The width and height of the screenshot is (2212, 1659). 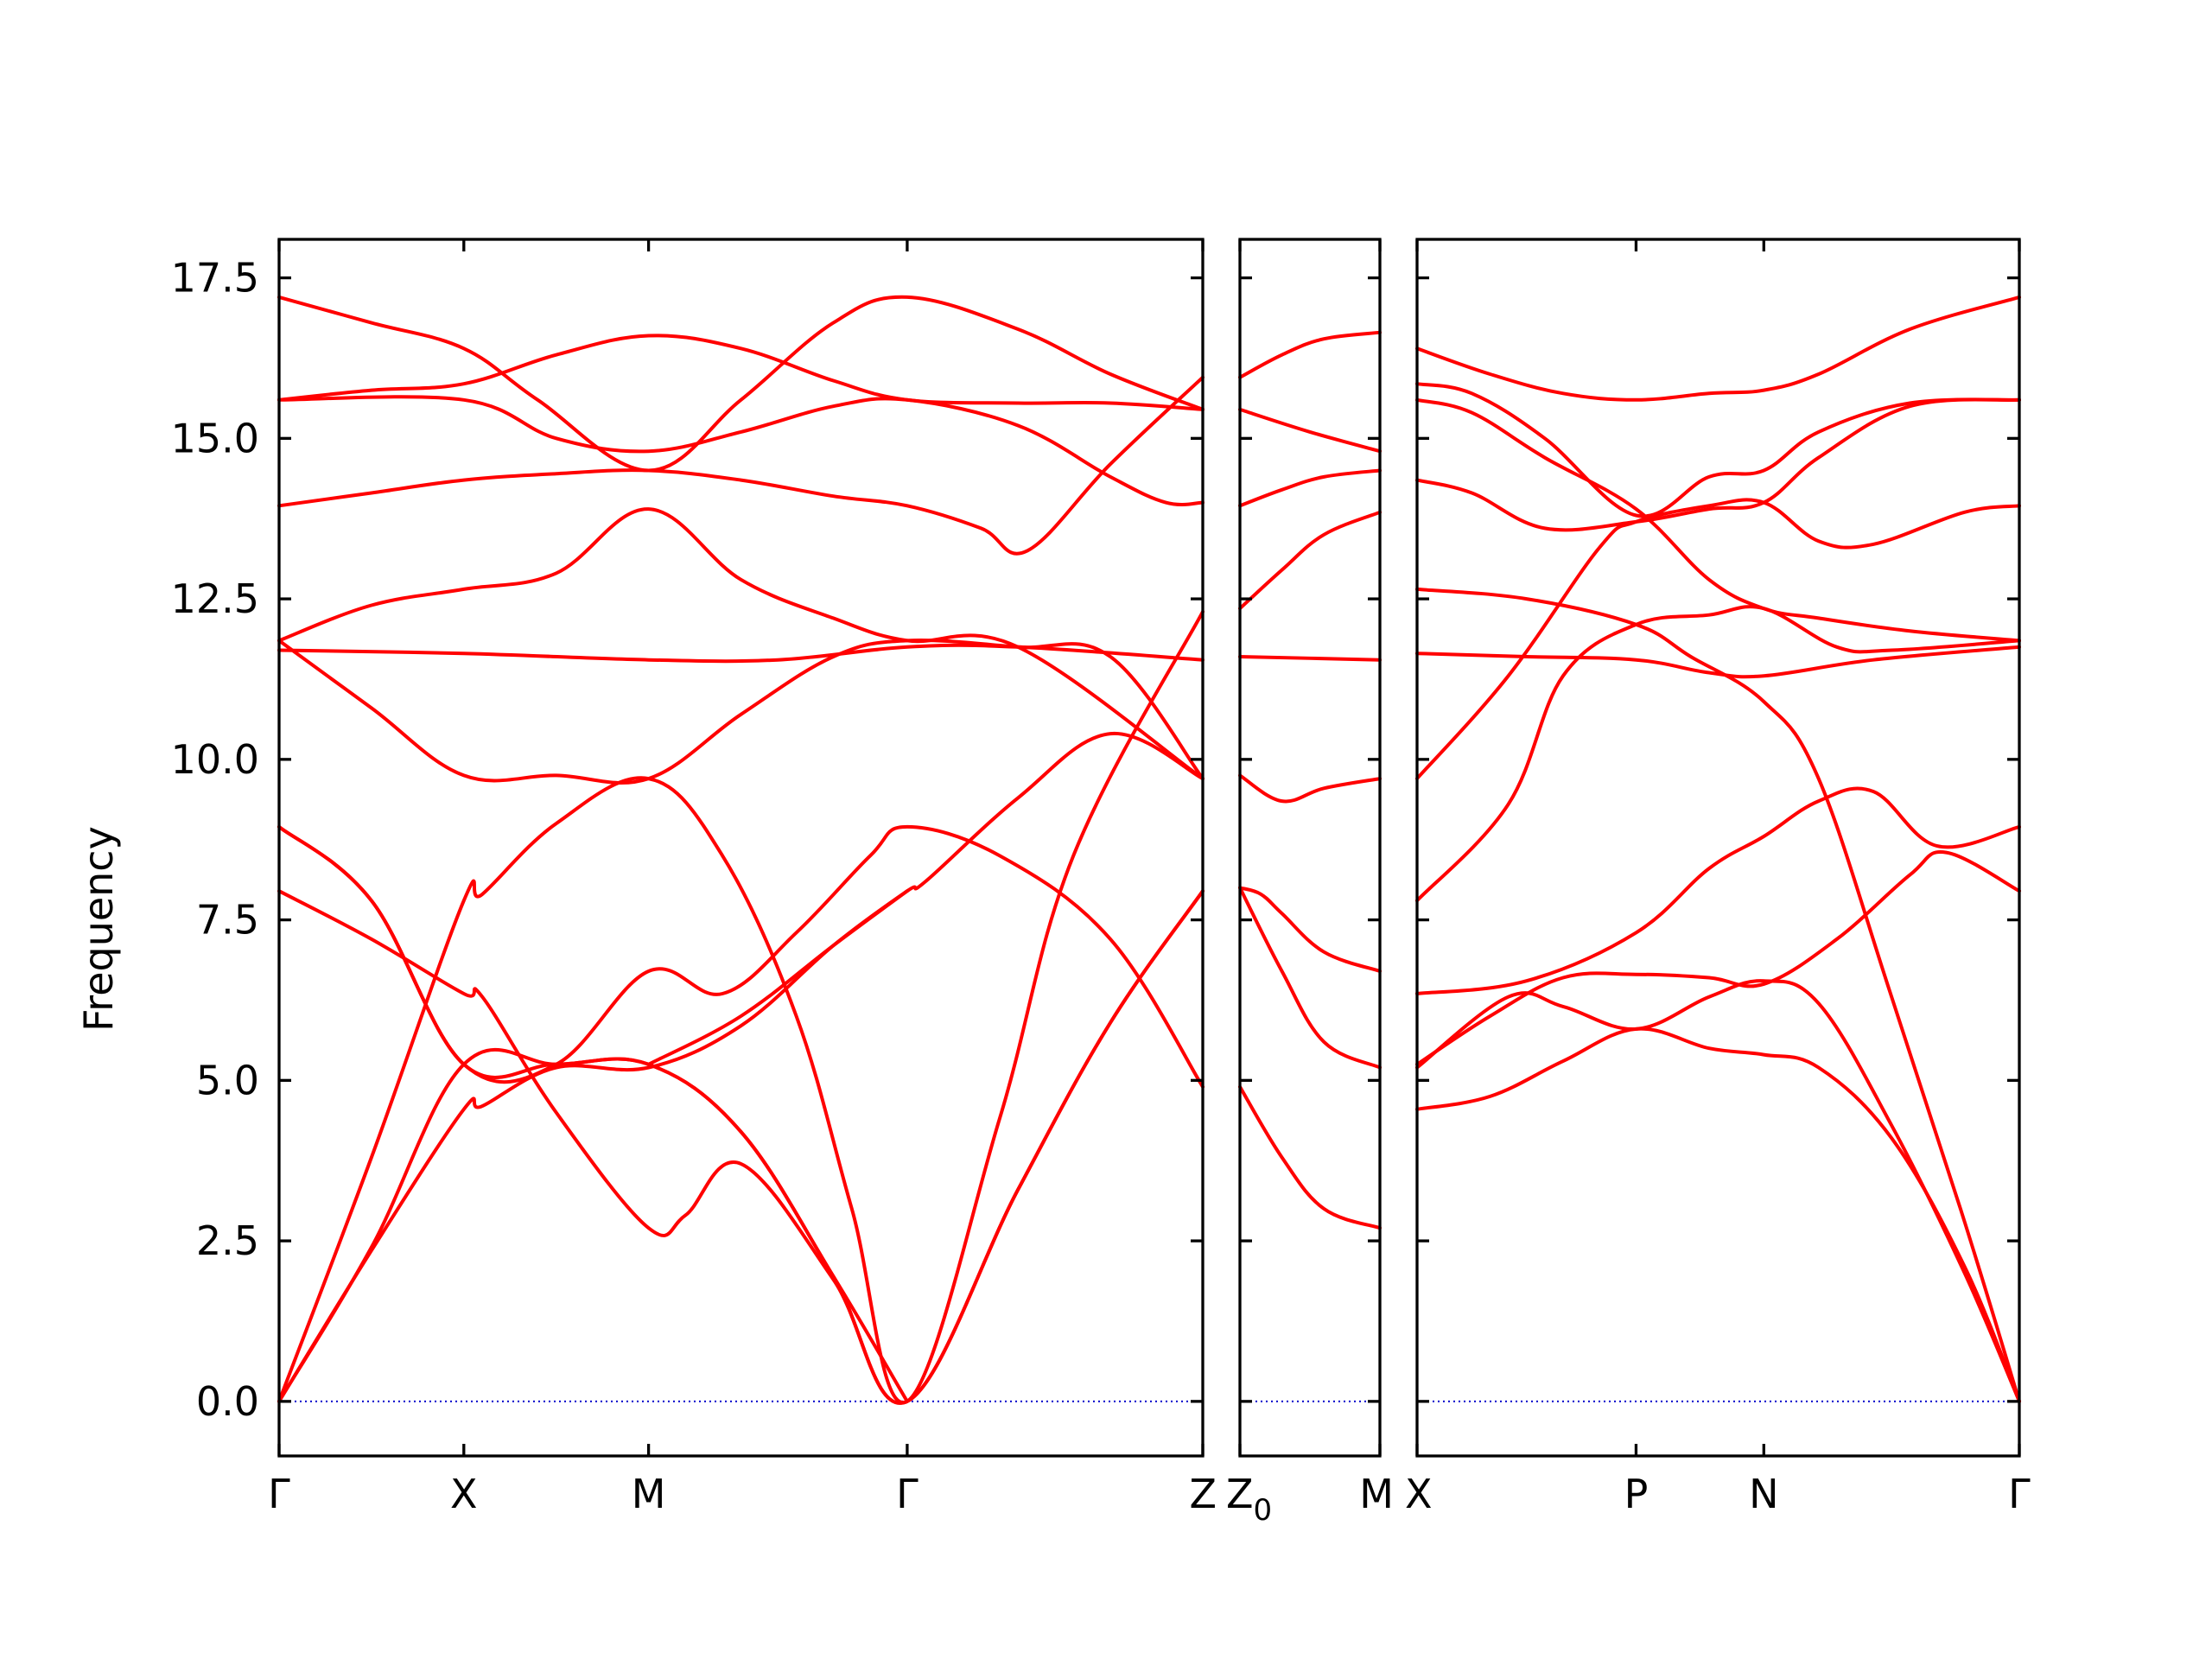 What do you see at coordinates (227, 920) in the screenshot?
I see `y-tick-label: 7.5` at bounding box center [227, 920].